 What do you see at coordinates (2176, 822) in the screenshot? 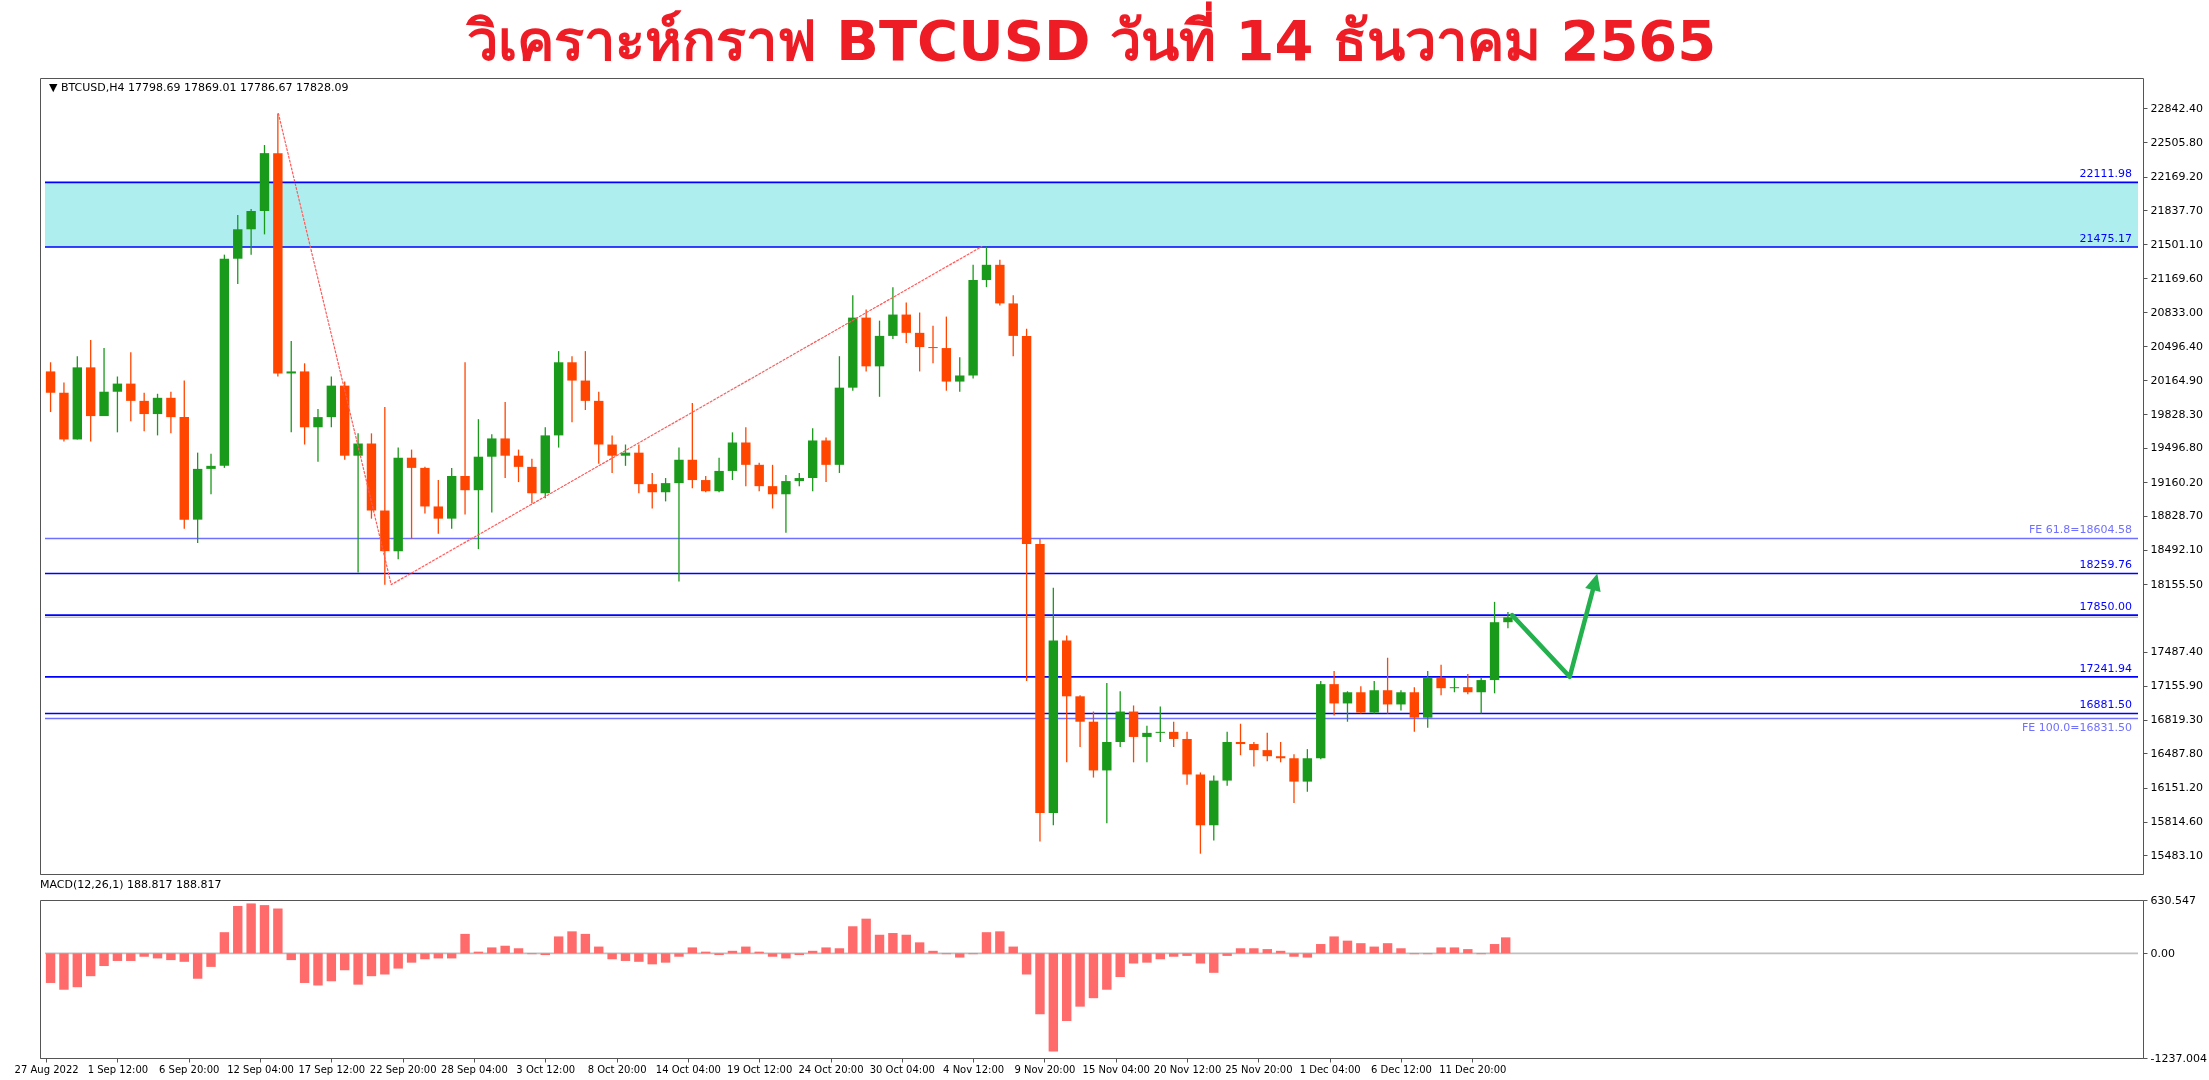
I see `y-tick-label: 15814.60` at bounding box center [2176, 822].